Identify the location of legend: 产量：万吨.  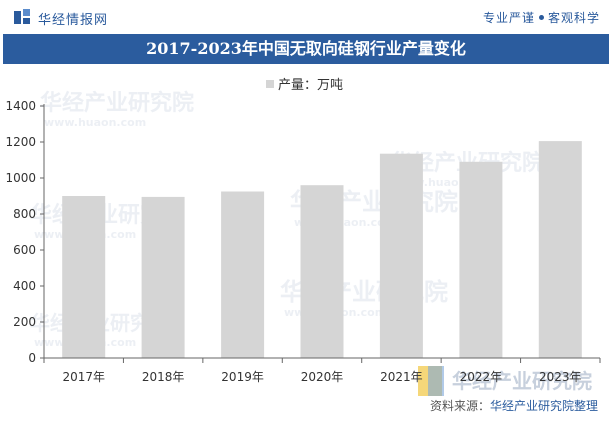
(305, 83).